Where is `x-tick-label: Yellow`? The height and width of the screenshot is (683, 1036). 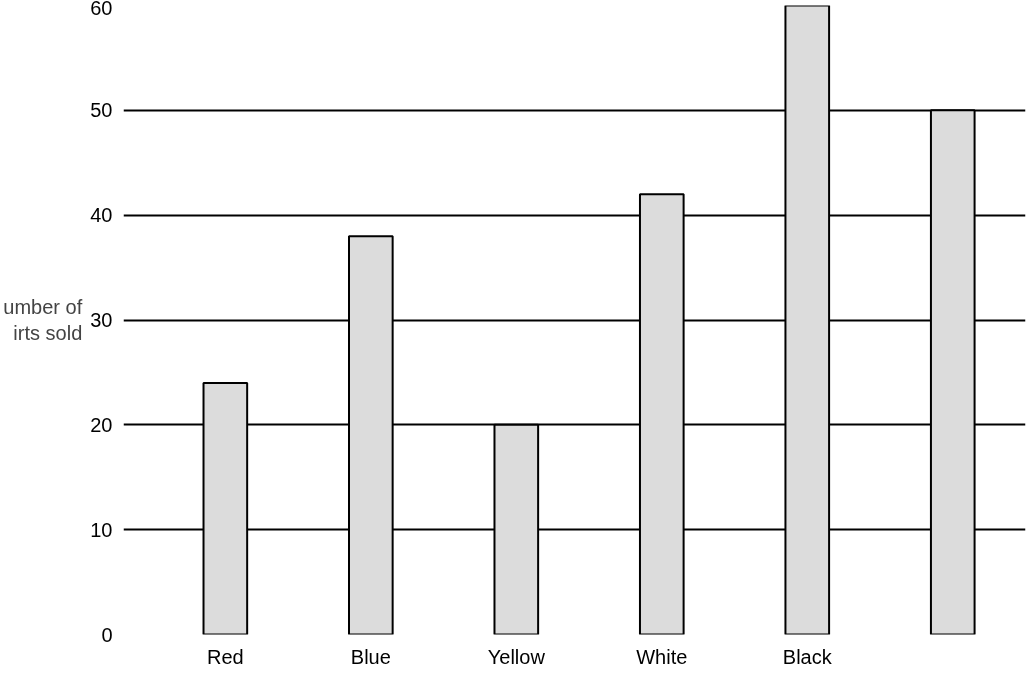 x-tick-label: Yellow is located at coordinates (516, 656).